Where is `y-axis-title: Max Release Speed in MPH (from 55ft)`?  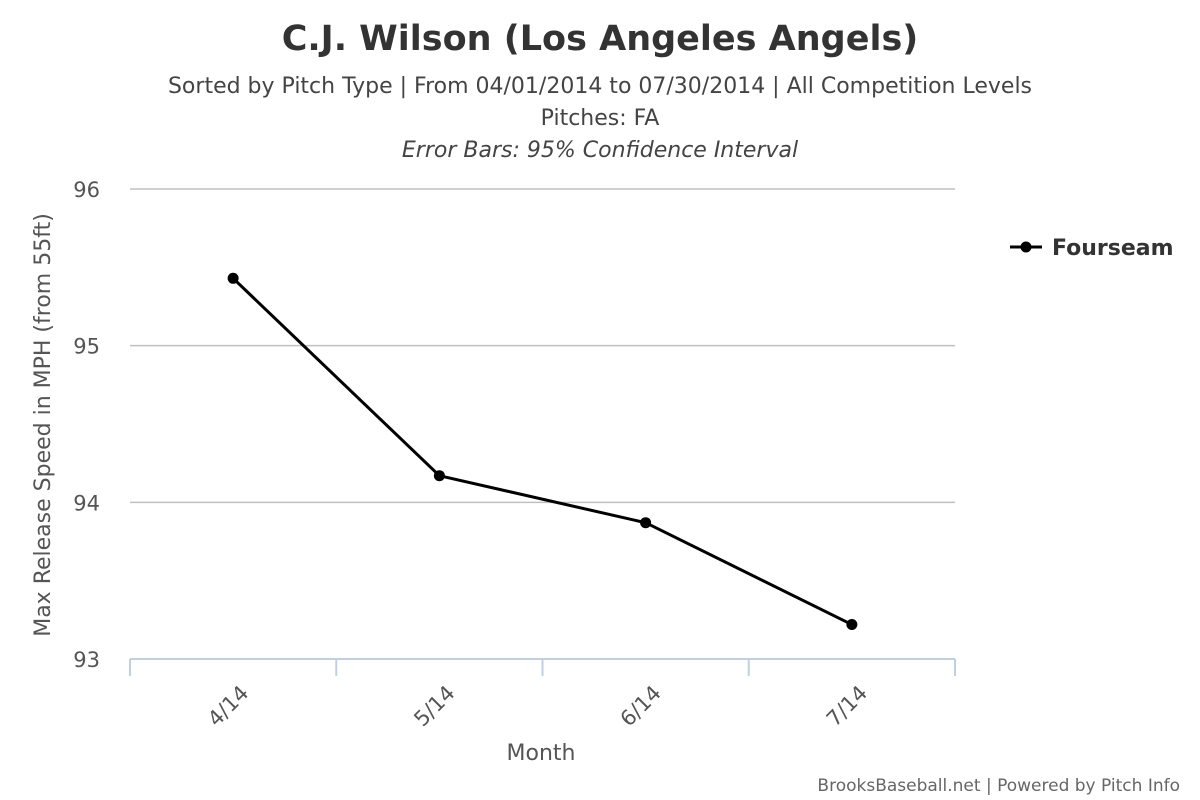 y-axis-title: Max Release Speed in MPH (from 55ft) is located at coordinates (43, 425).